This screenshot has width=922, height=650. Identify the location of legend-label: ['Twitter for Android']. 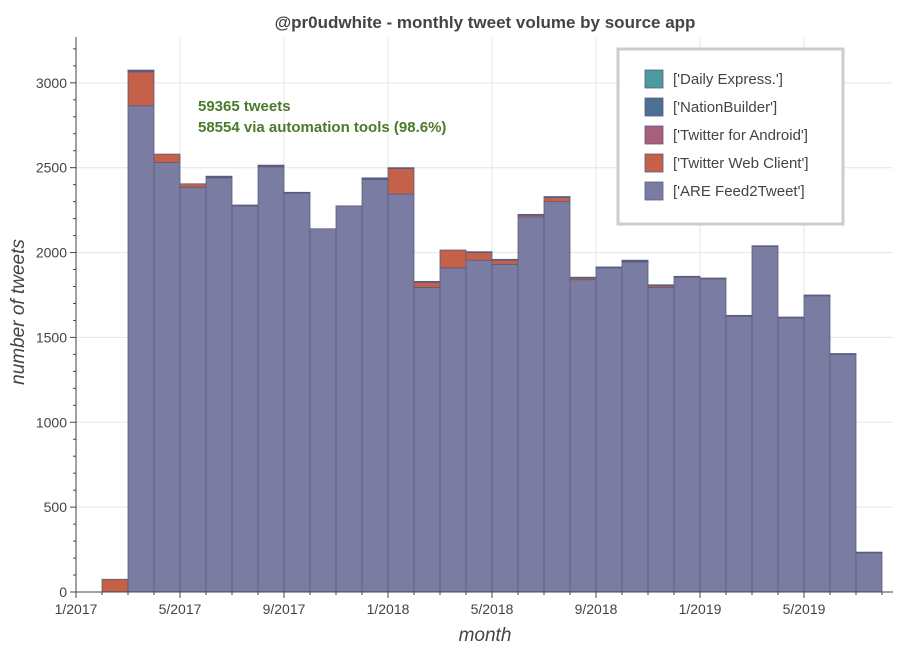
(740, 135).